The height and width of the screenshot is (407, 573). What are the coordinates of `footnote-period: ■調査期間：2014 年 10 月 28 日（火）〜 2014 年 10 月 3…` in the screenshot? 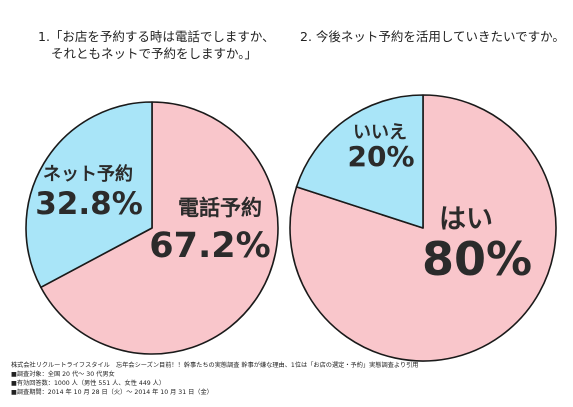 It's located at (112, 392).